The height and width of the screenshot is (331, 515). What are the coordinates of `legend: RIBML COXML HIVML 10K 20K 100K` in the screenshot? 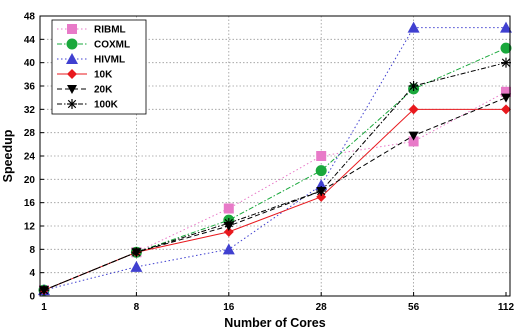 It's located at (99, 67).